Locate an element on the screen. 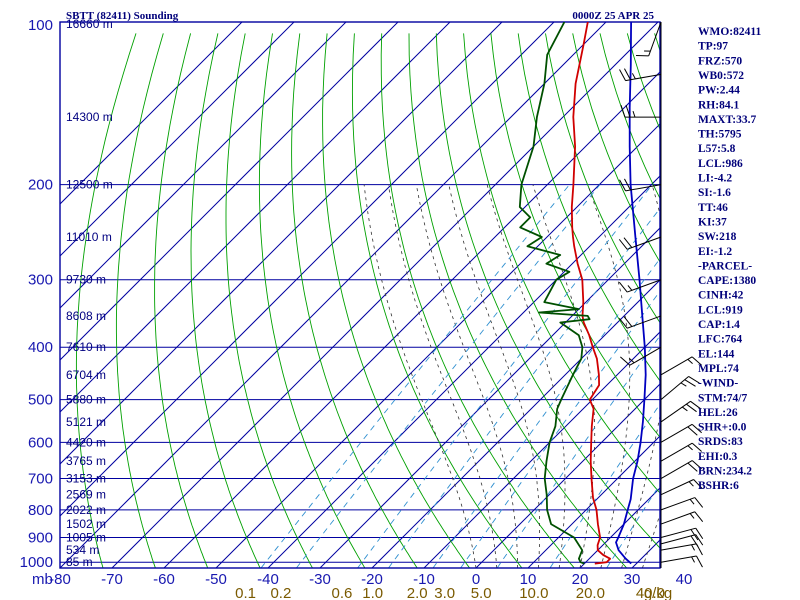  index-item: MAXT:33.7 is located at coordinates (727, 120).